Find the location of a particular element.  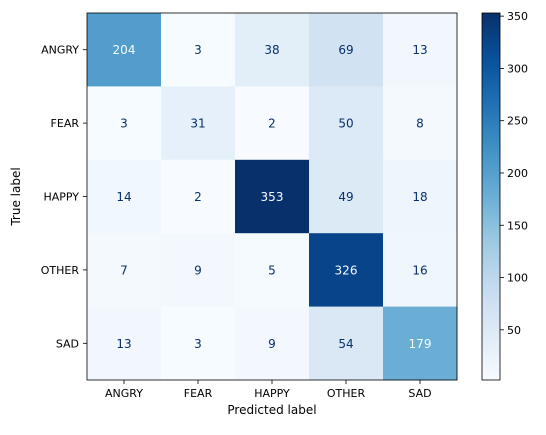

cell-value-label: 18 is located at coordinates (419, 197).